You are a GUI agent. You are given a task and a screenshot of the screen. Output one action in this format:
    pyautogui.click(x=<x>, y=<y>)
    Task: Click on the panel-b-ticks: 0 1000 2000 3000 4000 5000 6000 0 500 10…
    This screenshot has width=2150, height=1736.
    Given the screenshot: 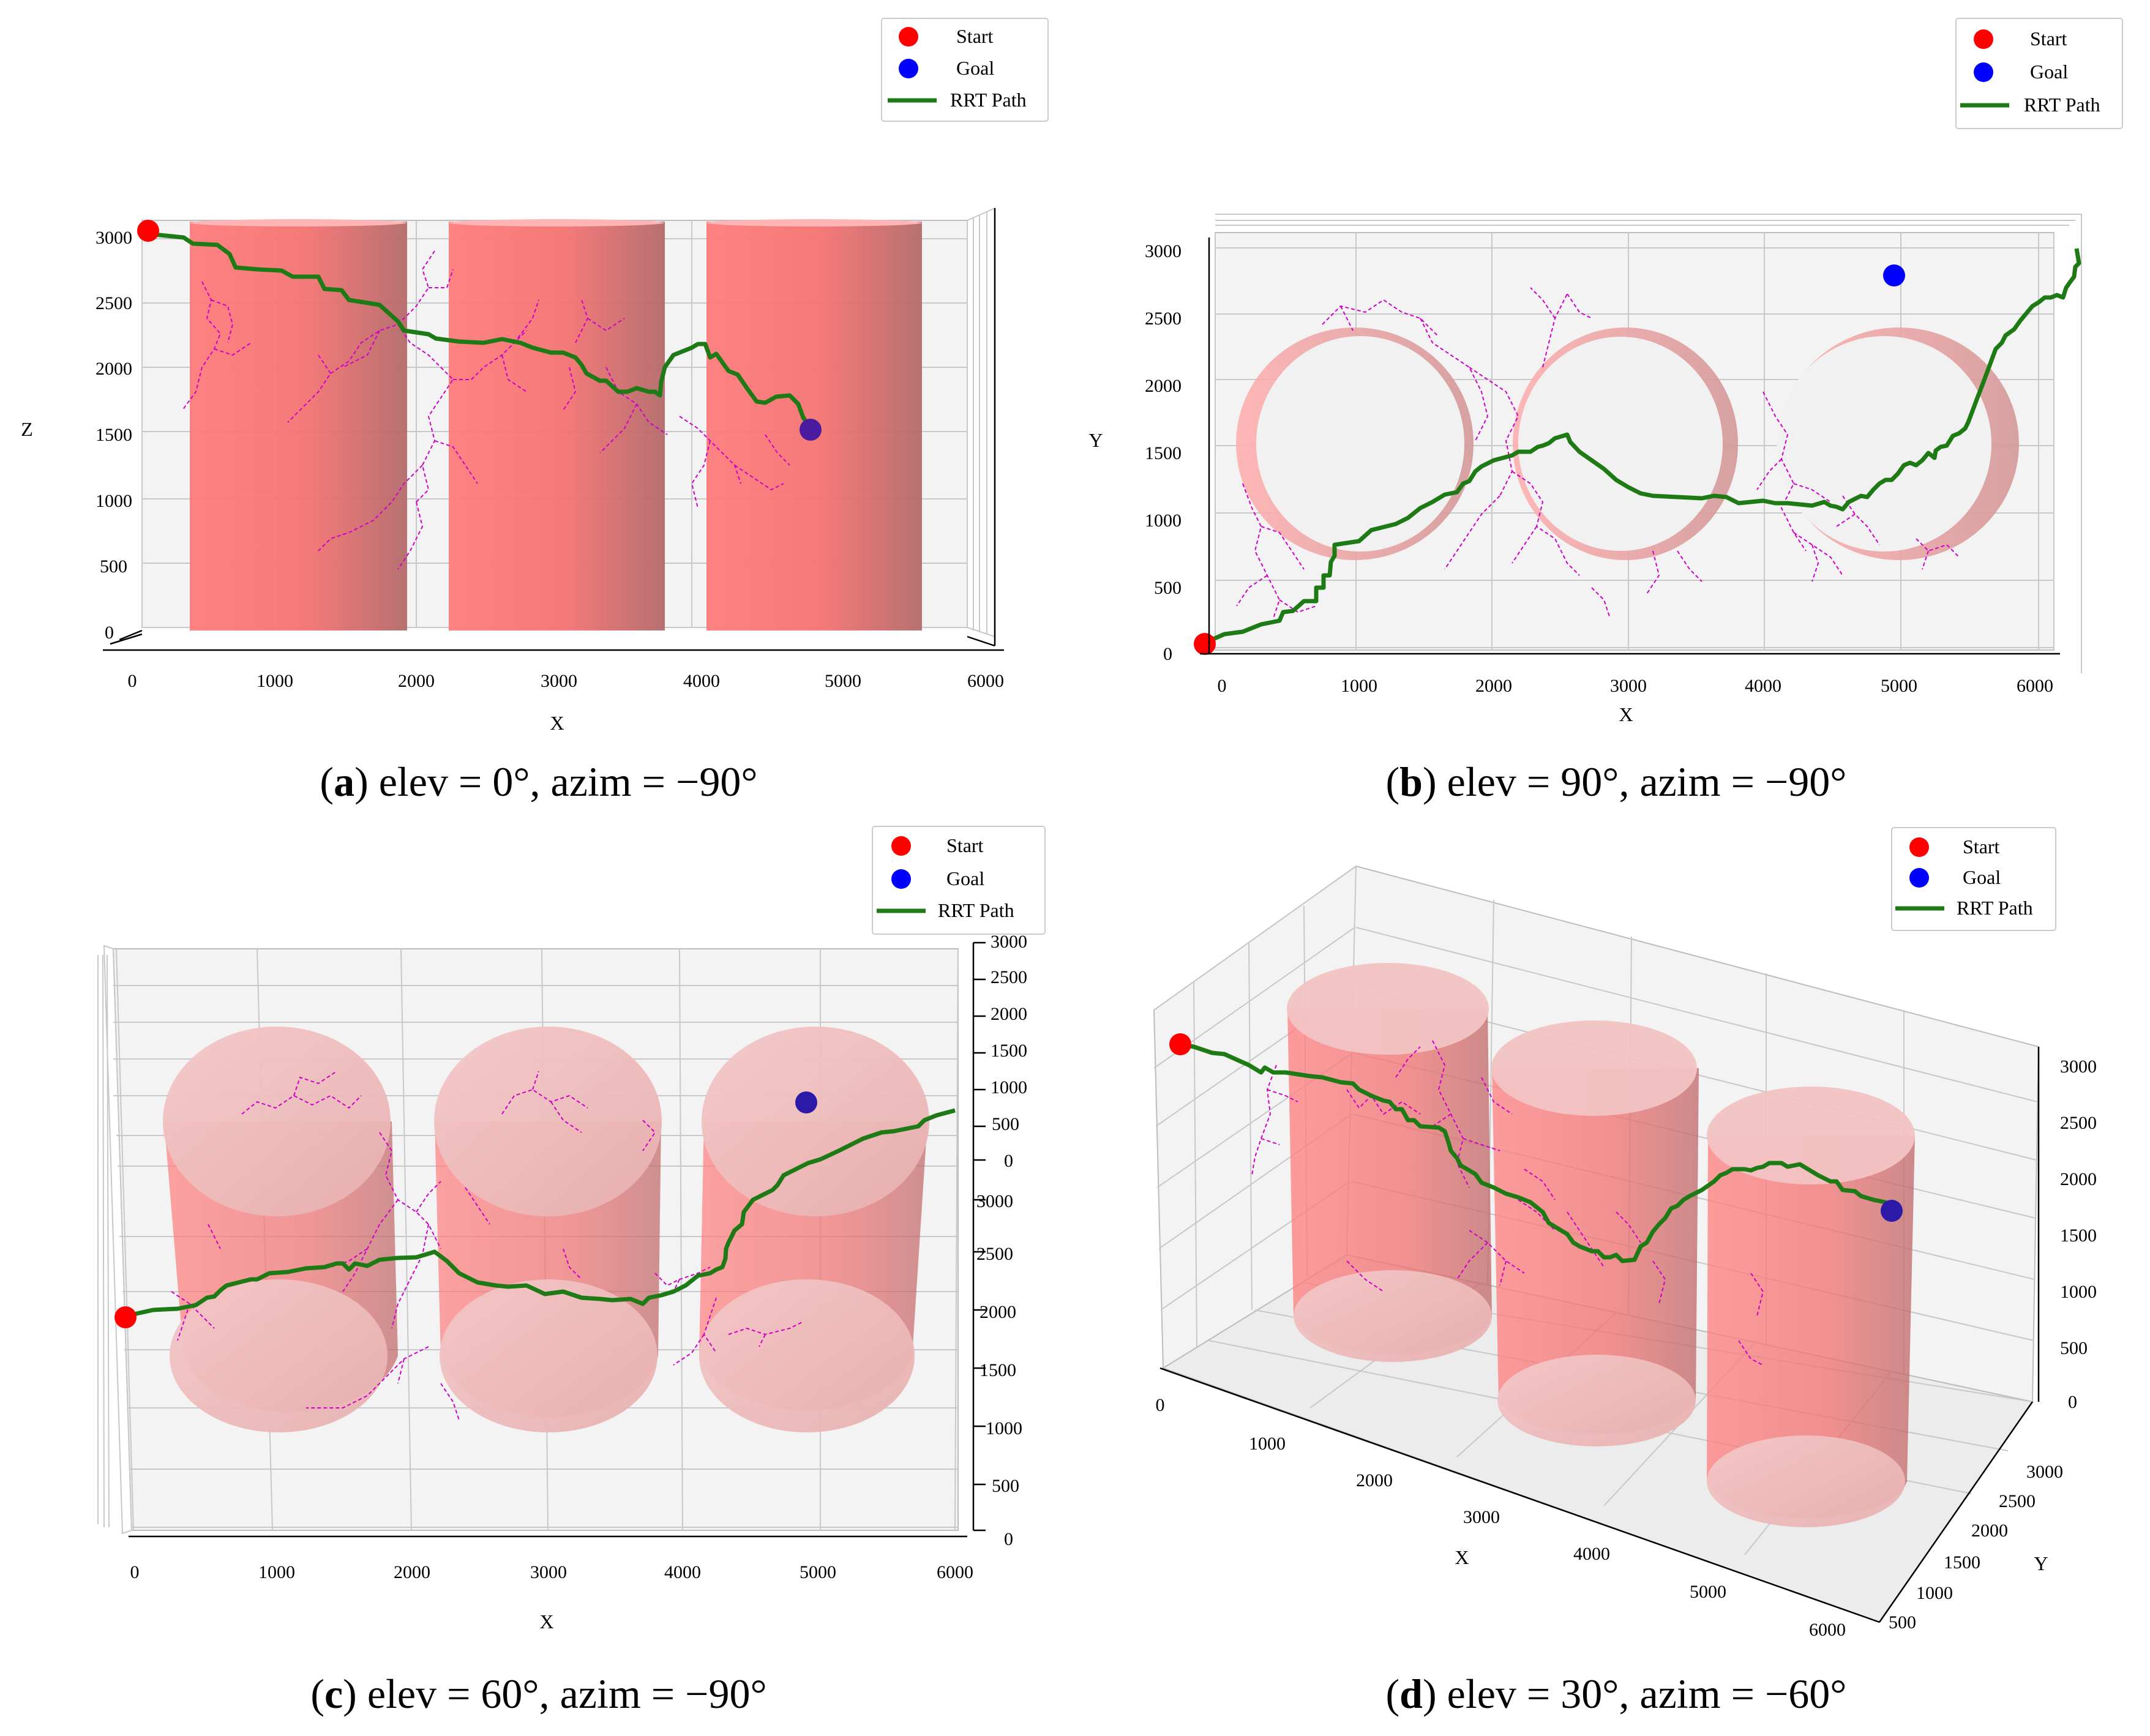 What is the action you would take?
    pyautogui.click(x=1599, y=469)
    